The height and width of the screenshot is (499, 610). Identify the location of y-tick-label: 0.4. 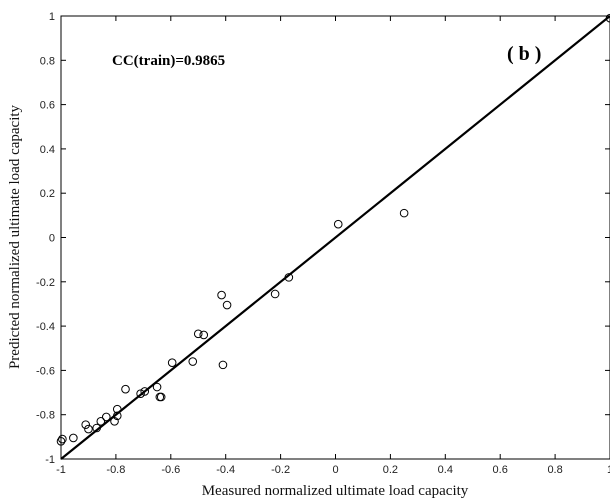
(47, 150).